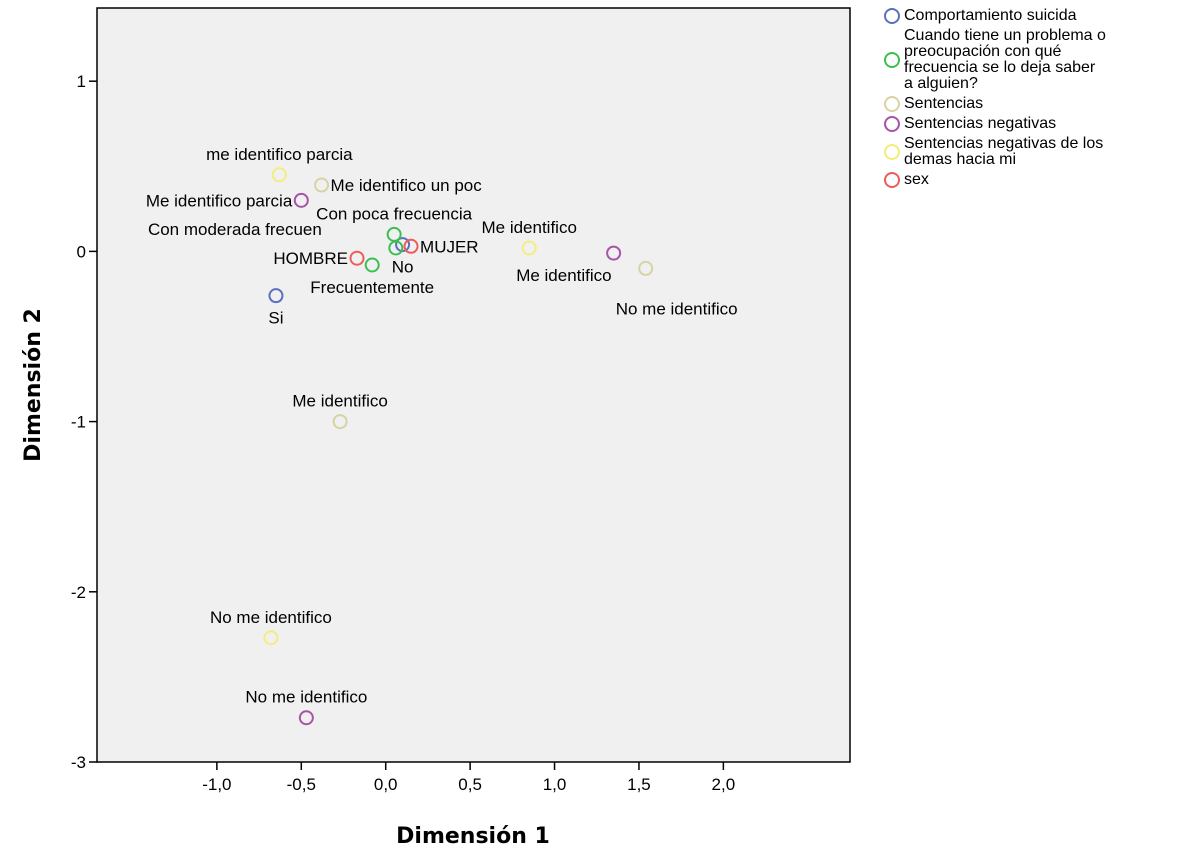 Image resolution: width=1200 pixels, height=851 pixels. Describe the element at coordinates (279, 154) in the screenshot. I see `point-label: me identifico parcia` at that location.